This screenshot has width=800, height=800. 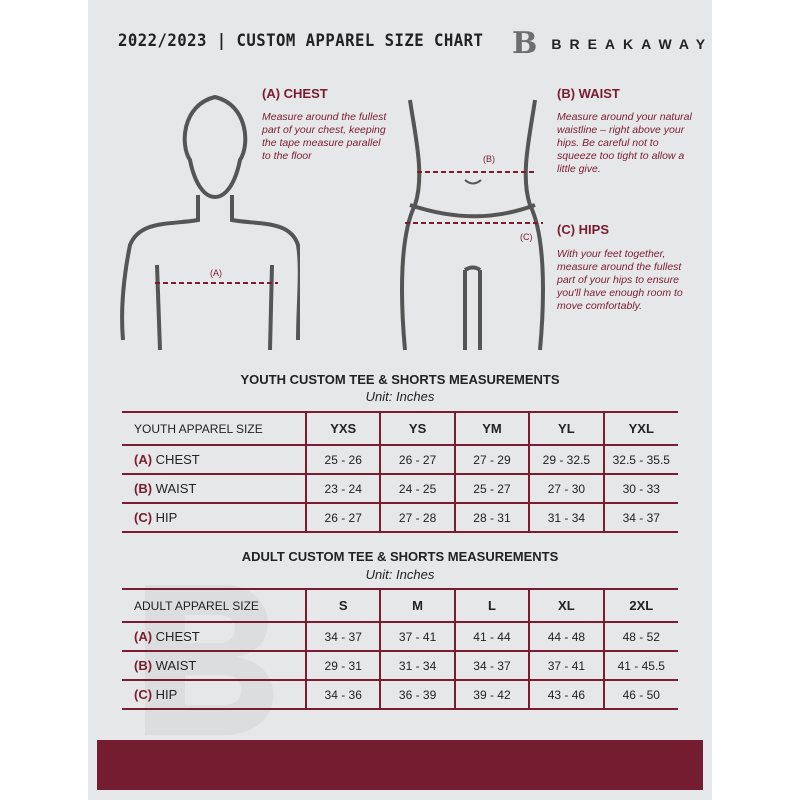 What do you see at coordinates (216, 273) in the screenshot?
I see `chest-marker: (A)` at bounding box center [216, 273].